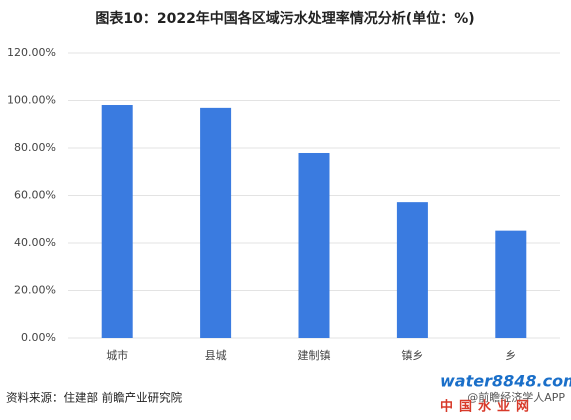 The width and height of the screenshot is (571, 420). Describe the element at coordinates (38, 337) in the screenshot. I see `y-tick-label: 0.00%` at that location.